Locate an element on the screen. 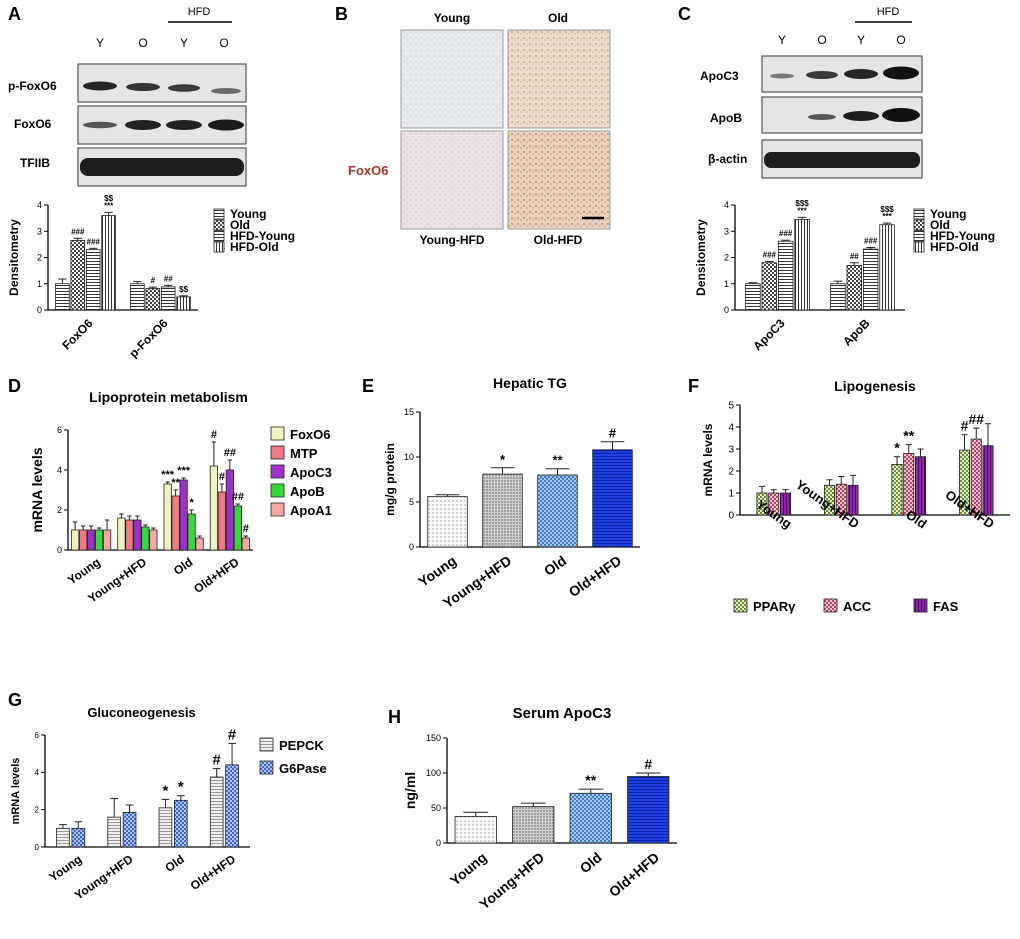  bar-young-hfd is located at coordinates (533, 825).